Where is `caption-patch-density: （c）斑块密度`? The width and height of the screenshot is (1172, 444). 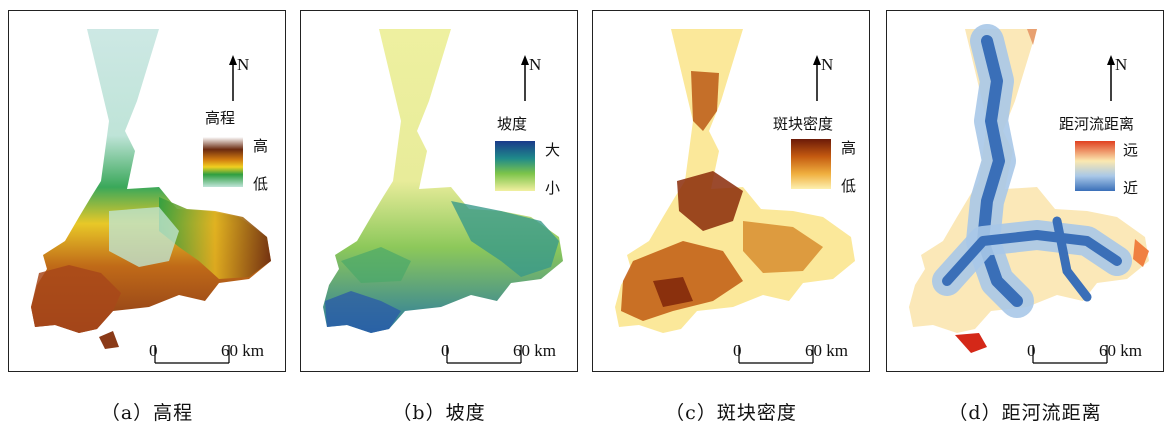 caption-patch-density: （c）斑块密度 is located at coordinates (731, 413).